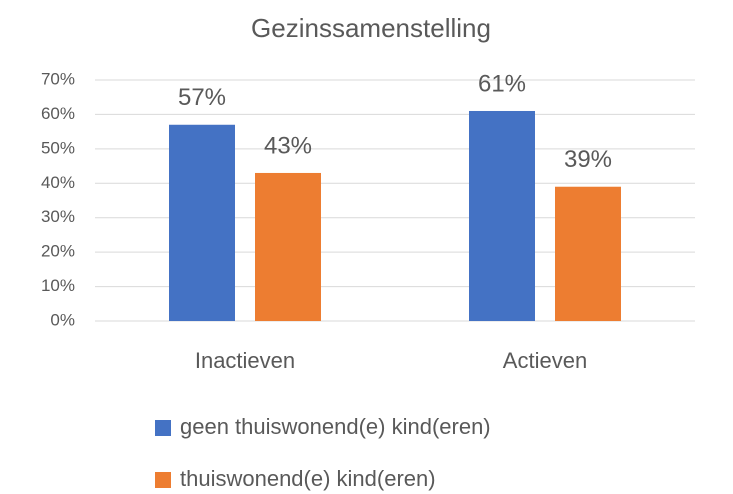 This screenshot has height=494, width=733. Describe the element at coordinates (245, 360) in the screenshot. I see `x-tick-label: Inactieven` at that location.